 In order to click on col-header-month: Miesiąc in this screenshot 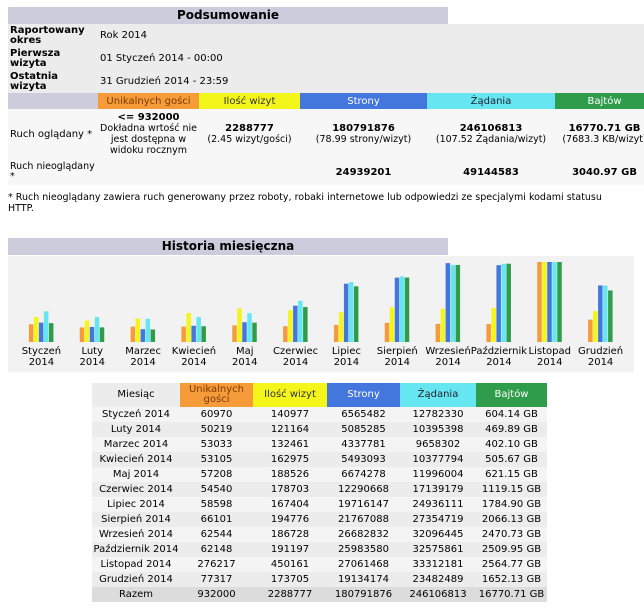, I will do `click(136, 395)`.